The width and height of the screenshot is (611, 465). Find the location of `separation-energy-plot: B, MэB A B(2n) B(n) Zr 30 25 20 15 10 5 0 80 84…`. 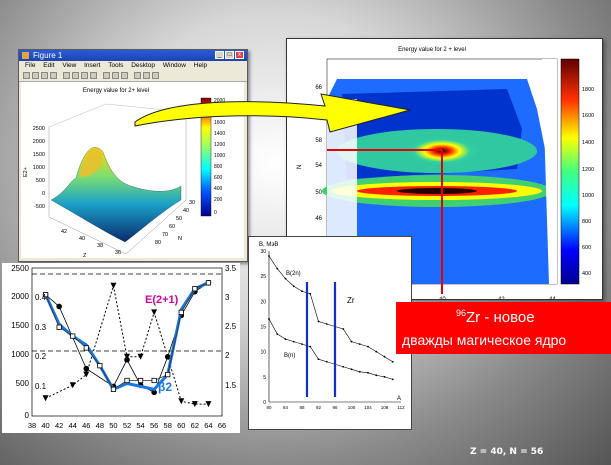

separation-energy-plot: B, MэB A B(2n) B(n) Zr 30 25 20 15 10 5 0 80 84… is located at coordinates (330, 333).